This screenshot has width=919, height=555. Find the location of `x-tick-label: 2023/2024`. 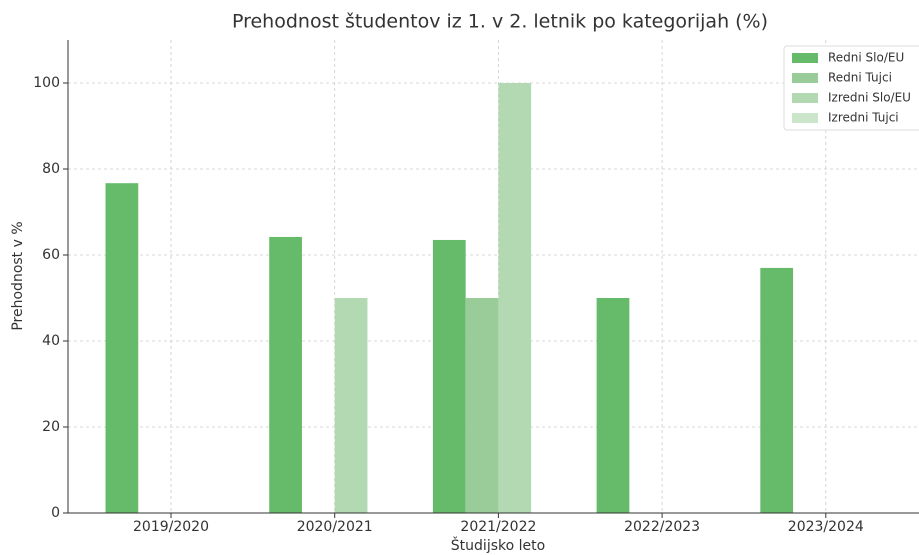

x-tick-label: 2023/2024 is located at coordinates (826, 527).